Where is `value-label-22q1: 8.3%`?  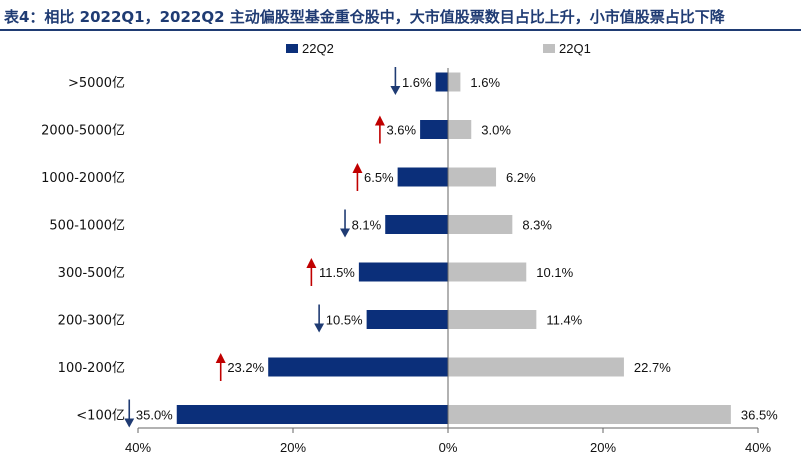
value-label-22q1: 8.3% is located at coordinates (537, 225).